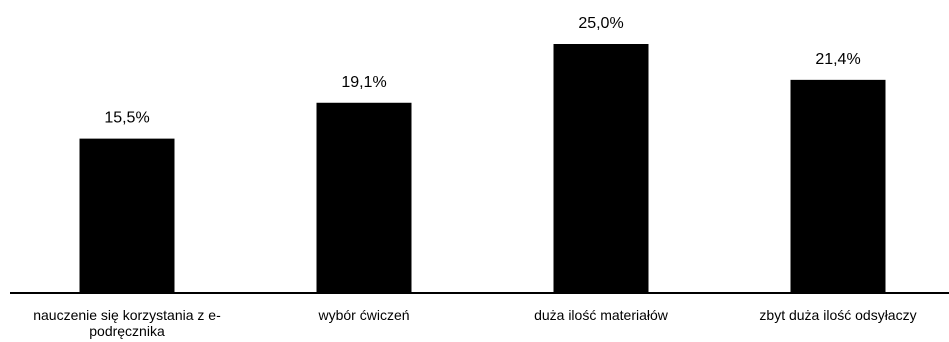 This screenshot has height=342, width=949. What do you see at coordinates (364, 315) in the screenshot?
I see `category-label-2: wybór ćwiczeń` at bounding box center [364, 315].